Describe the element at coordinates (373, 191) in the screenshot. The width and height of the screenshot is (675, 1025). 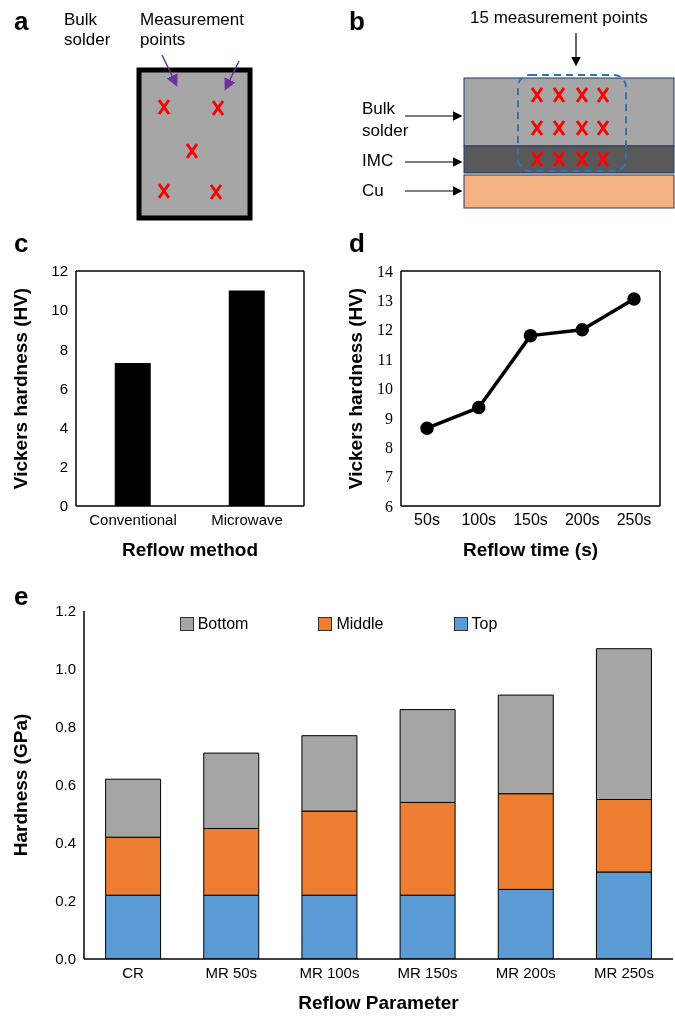
I see `text: Cu` at that location.